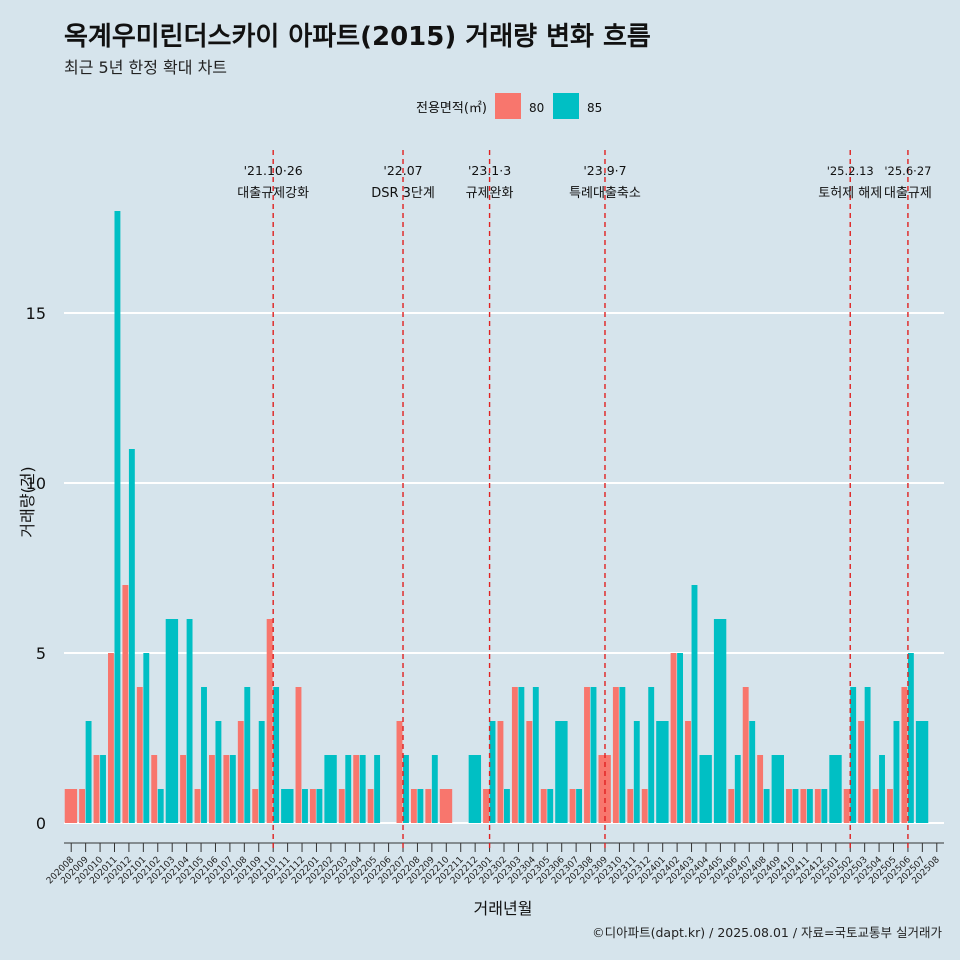 The width and height of the screenshot is (960, 960). I want to click on y-tick-label: 10, so click(36, 483).